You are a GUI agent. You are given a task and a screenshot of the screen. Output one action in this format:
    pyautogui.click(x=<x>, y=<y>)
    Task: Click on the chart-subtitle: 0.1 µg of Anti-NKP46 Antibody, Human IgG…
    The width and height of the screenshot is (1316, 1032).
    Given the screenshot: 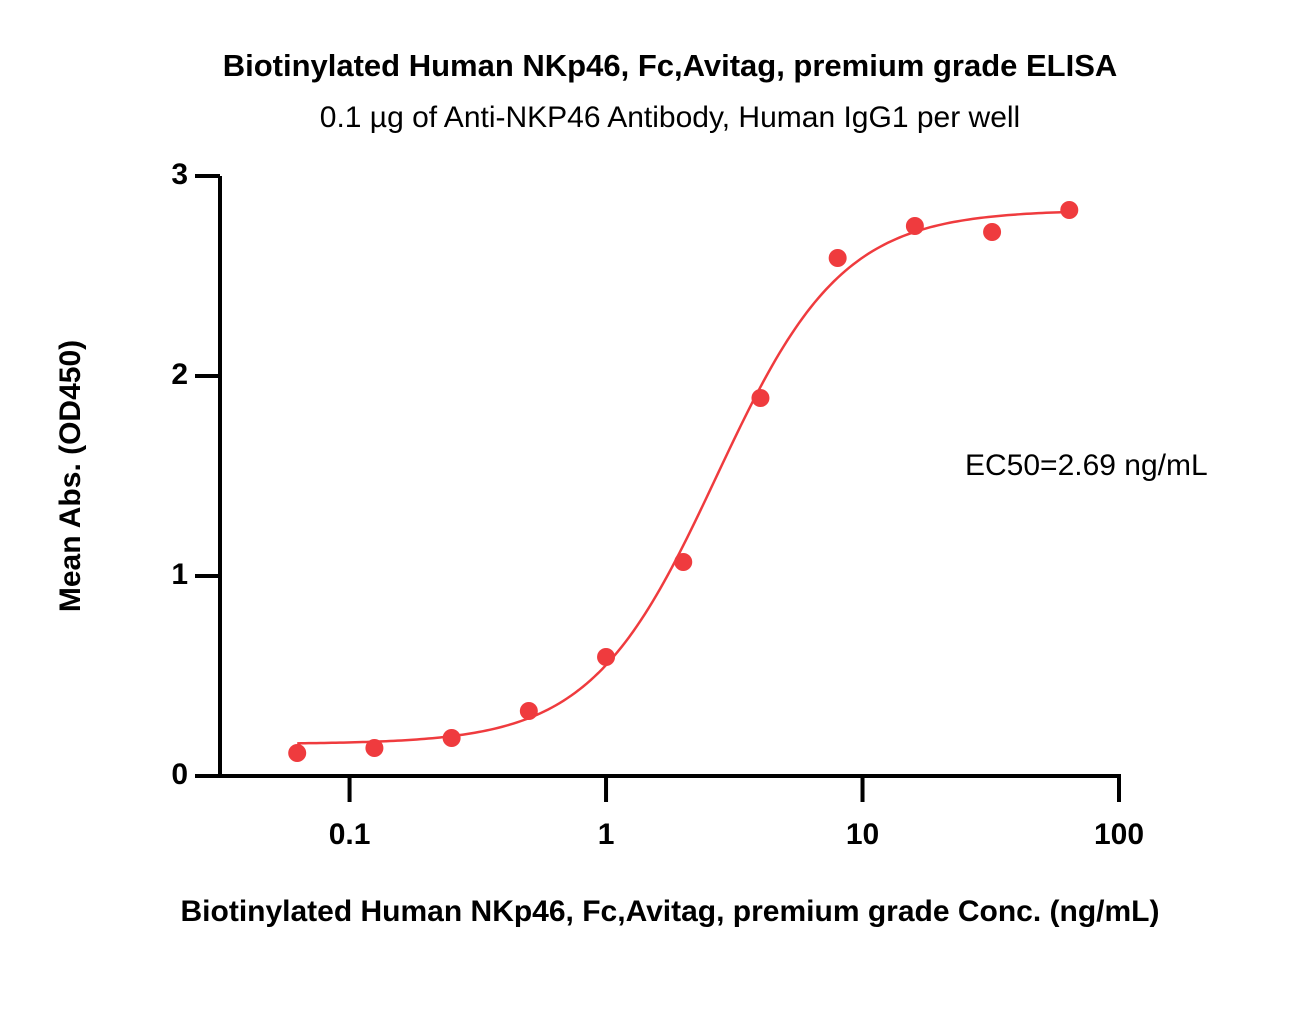 What is the action you would take?
    pyautogui.click(x=670, y=117)
    